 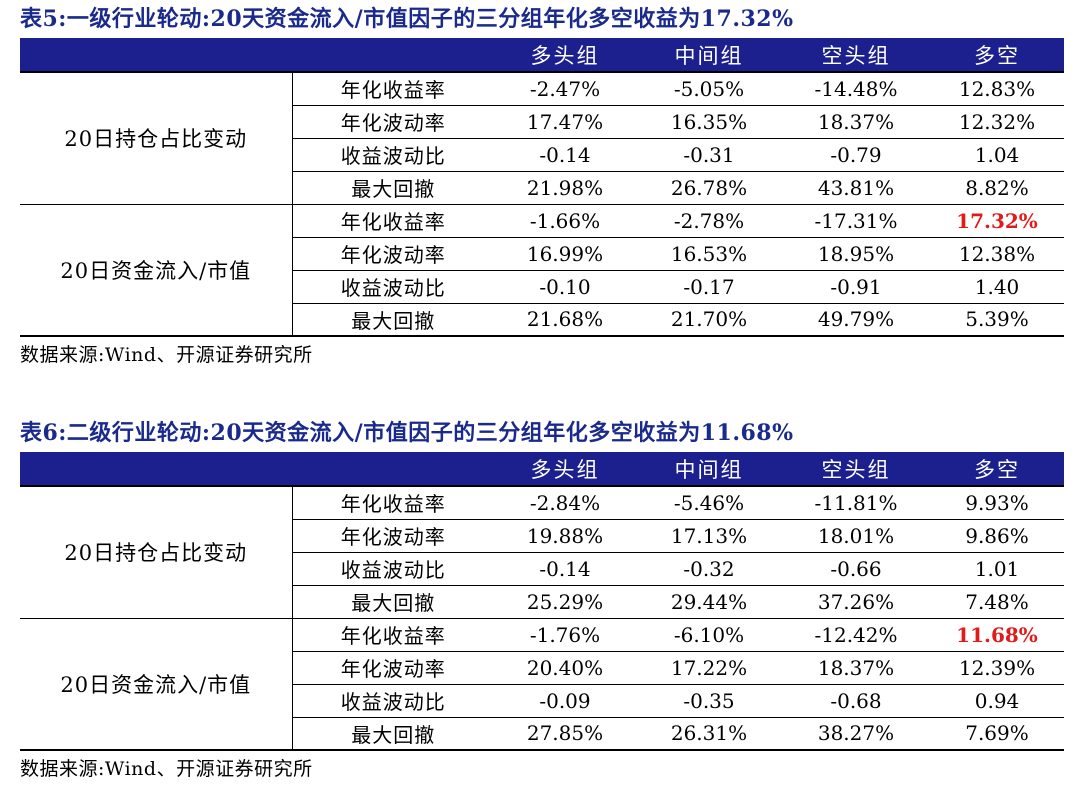 What do you see at coordinates (709, 503) in the screenshot?
I see `table-cell: -5.46%` at bounding box center [709, 503].